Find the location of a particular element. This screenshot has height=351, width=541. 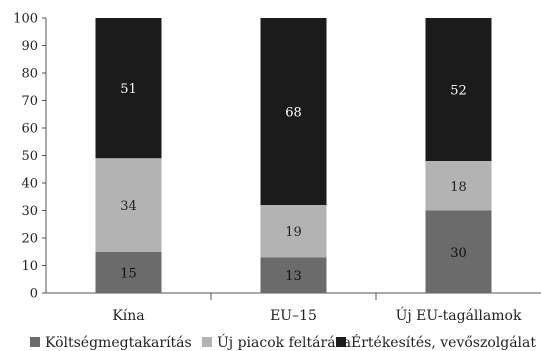

bar-data-label: 34 is located at coordinates (128, 206).